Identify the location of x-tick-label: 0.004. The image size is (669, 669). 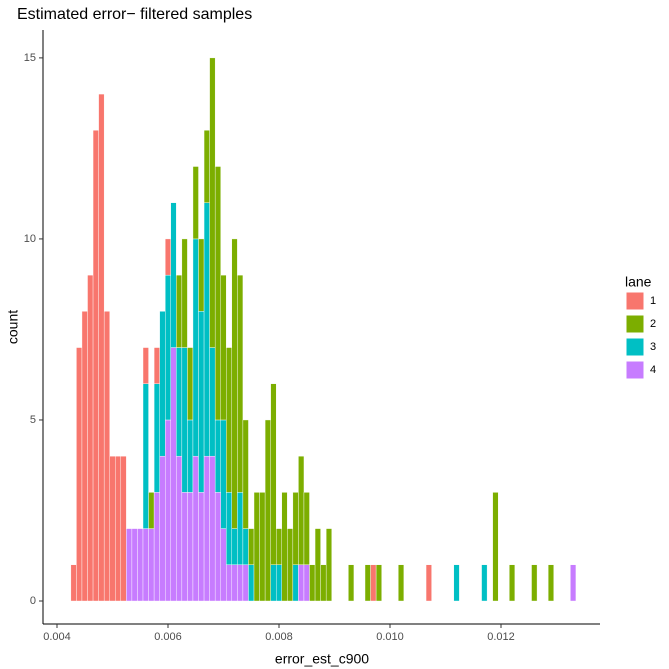
(57, 637).